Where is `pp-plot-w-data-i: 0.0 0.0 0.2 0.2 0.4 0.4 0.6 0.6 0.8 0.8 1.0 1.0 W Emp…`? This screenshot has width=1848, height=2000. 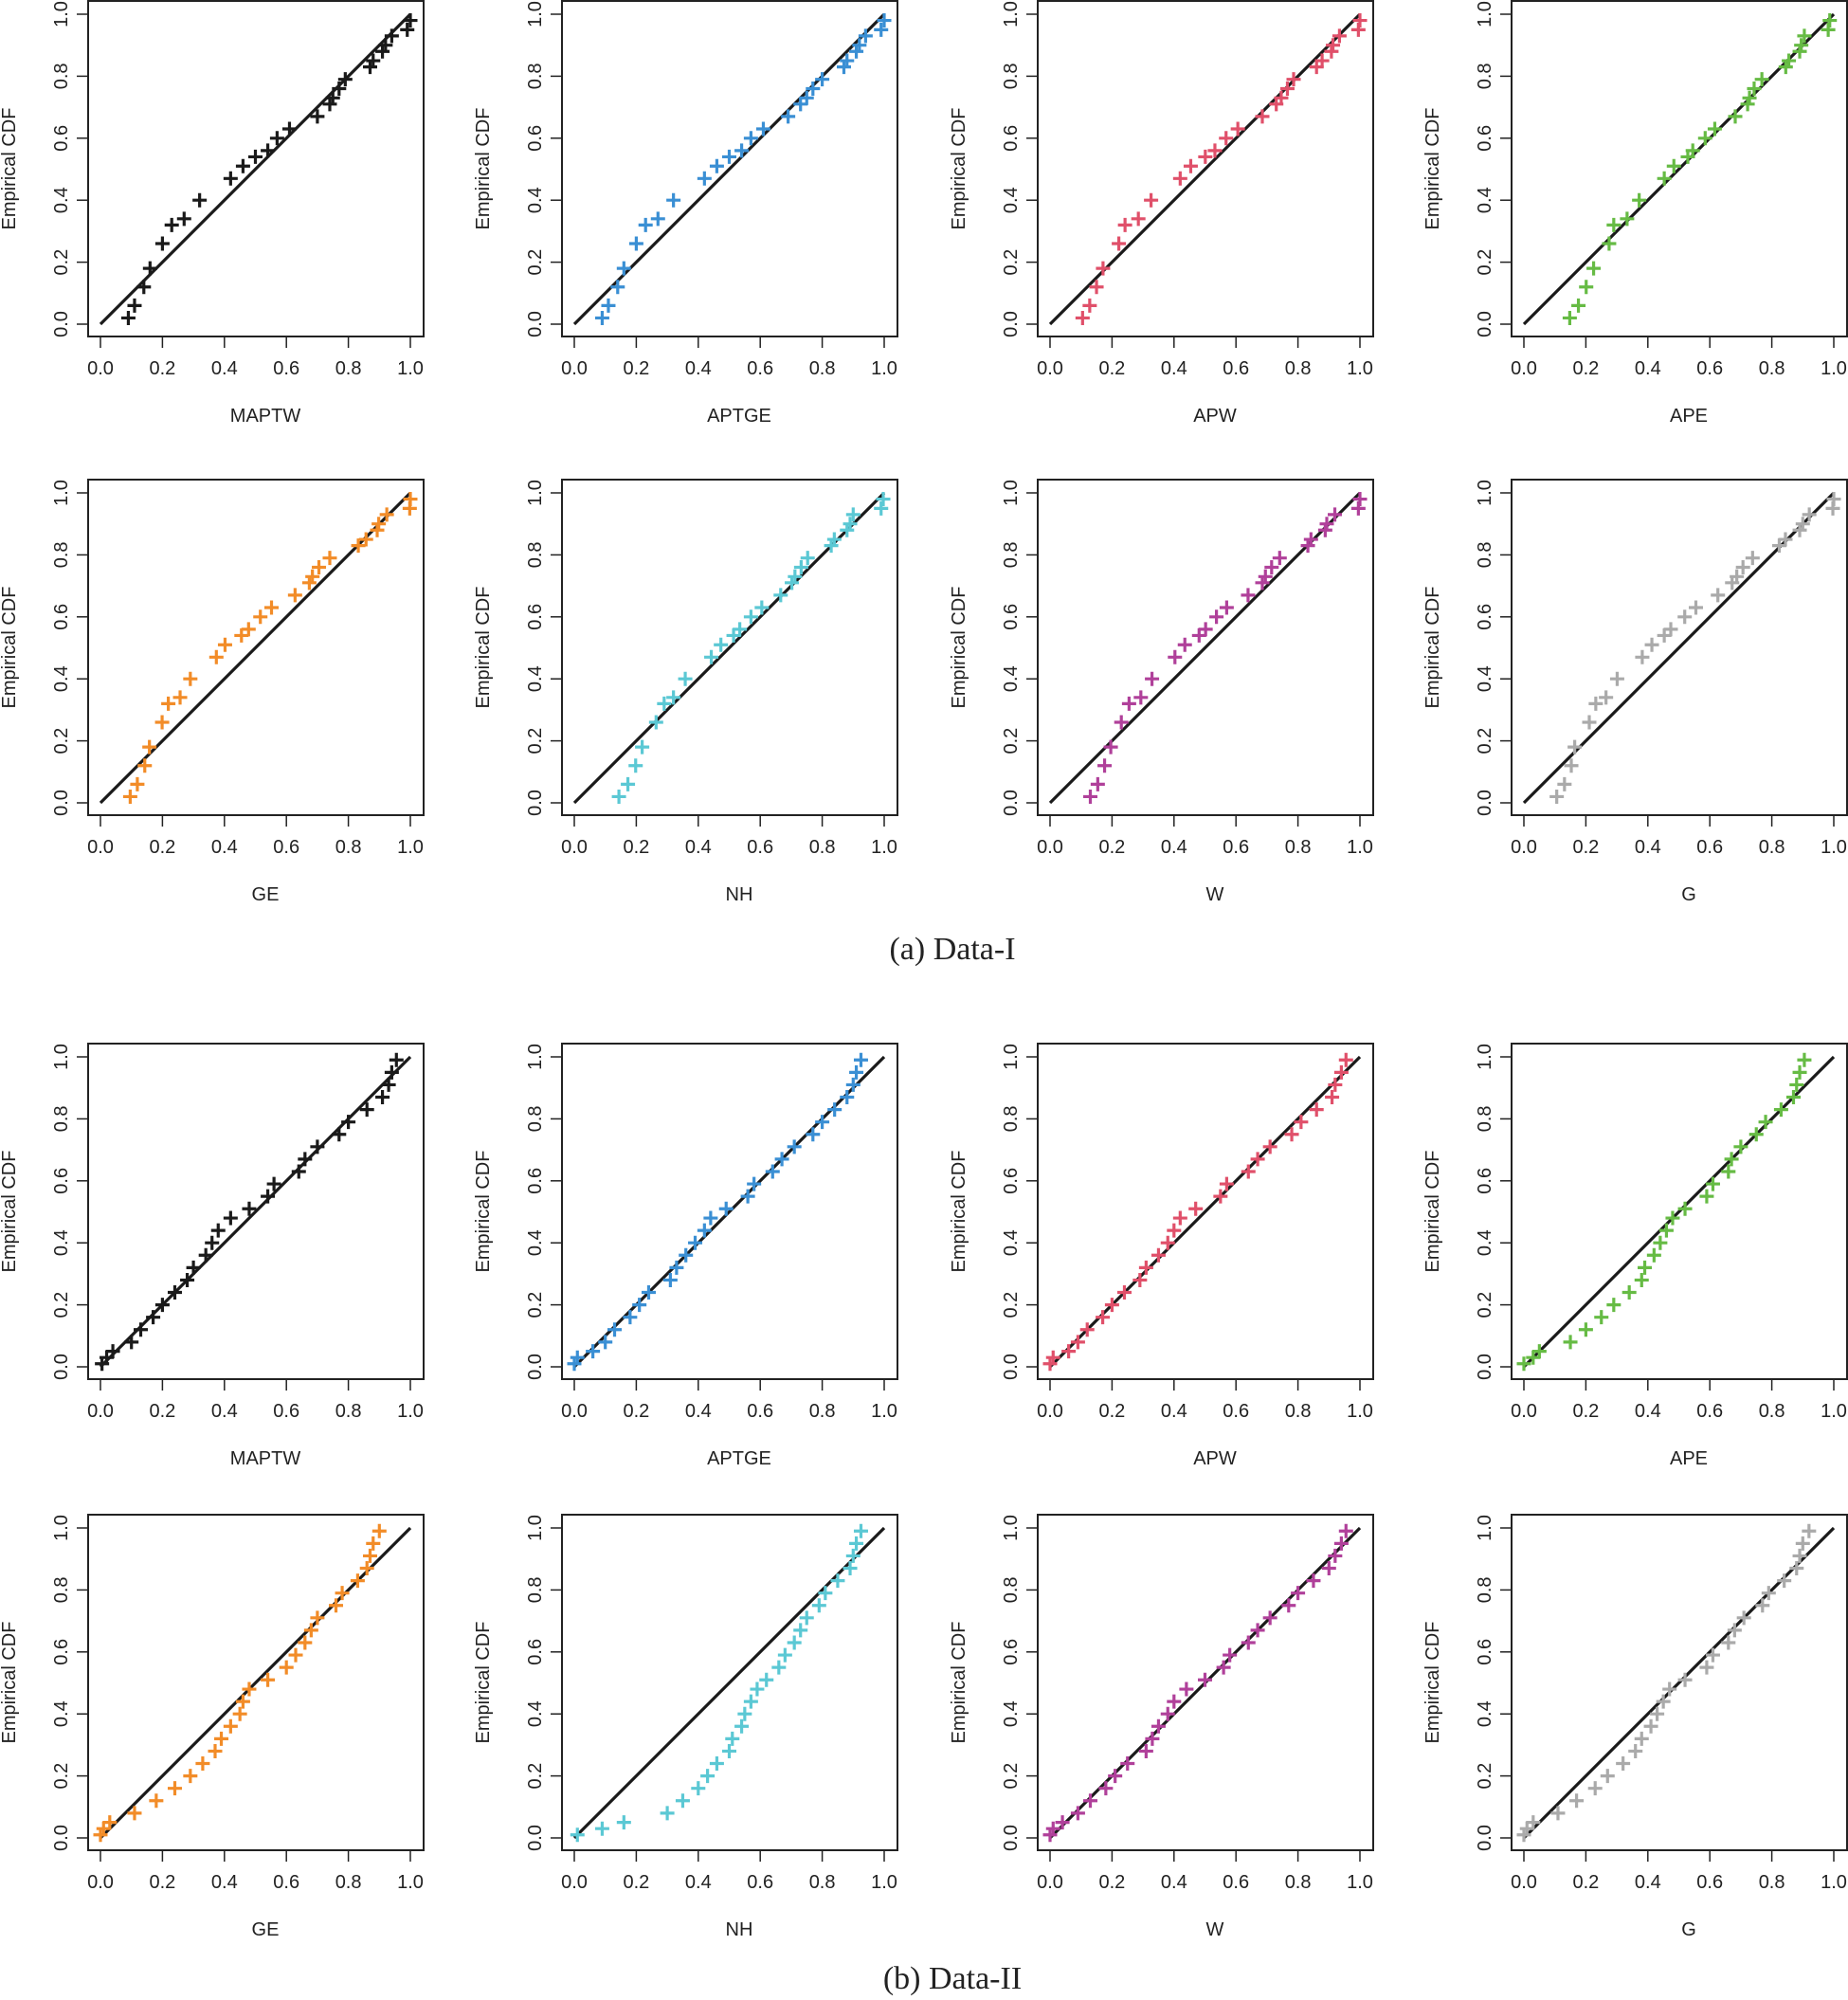
pp-plot-w-data-i: 0.0 0.0 0.2 0.2 0.4 0.4 0.6 0.6 0.8 0.8 1.0 1.0 W Emp… is located at coordinates (1162, 692).